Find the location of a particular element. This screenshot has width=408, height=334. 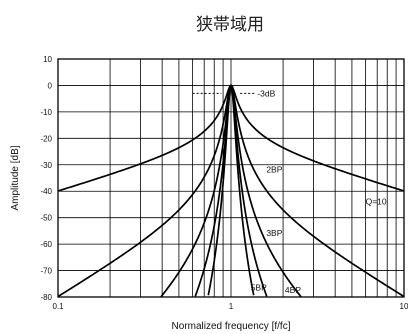

annotation-label: -3dB is located at coordinates (266, 93).